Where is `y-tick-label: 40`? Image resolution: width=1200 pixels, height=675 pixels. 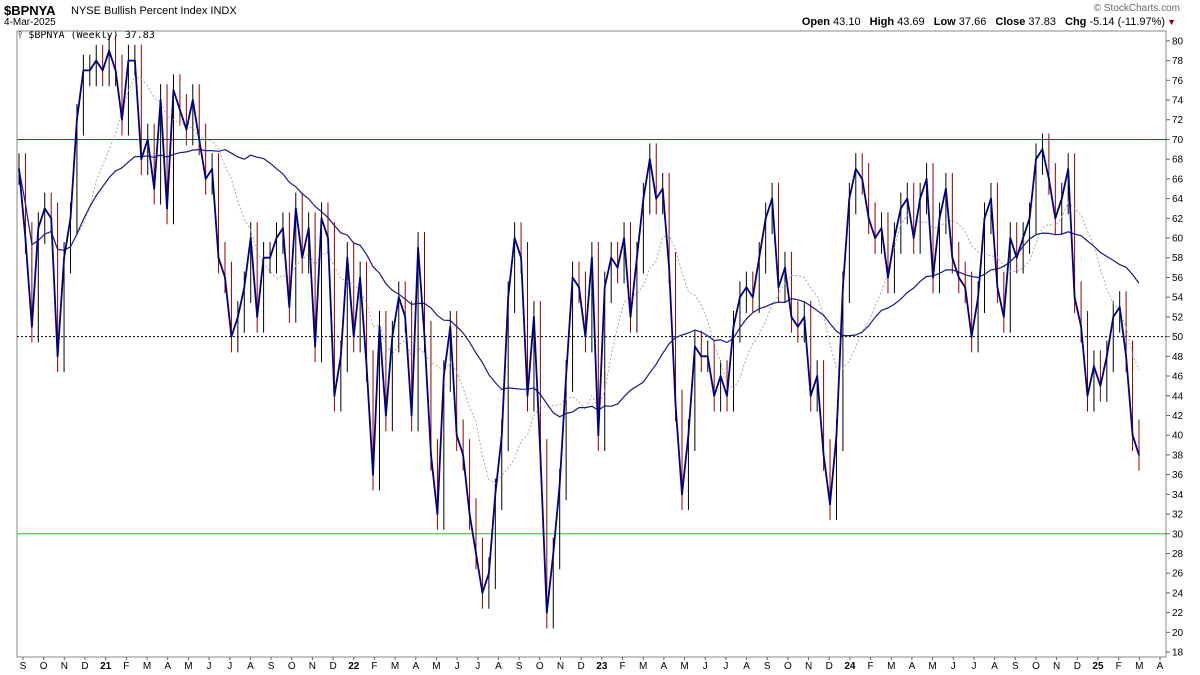
y-tick-label: 40 is located at coordinates (1178, 436).